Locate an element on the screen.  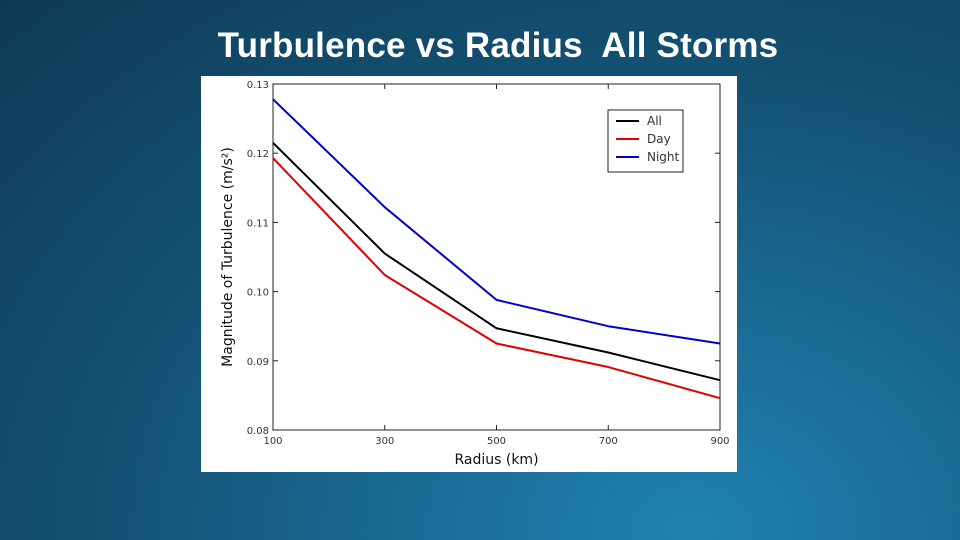
legend-label-all: All is located at coordinates (654, 121).